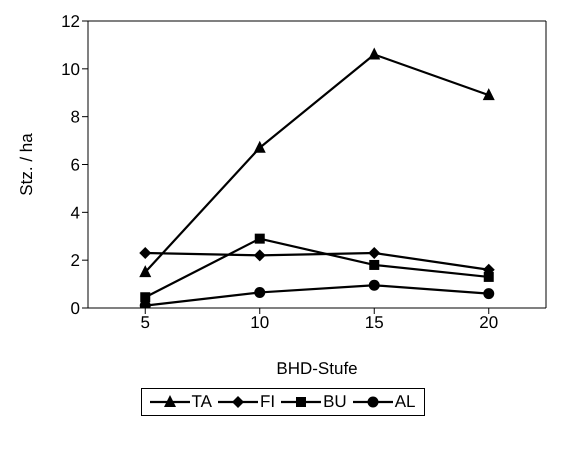 The height and width of the screenshot is (455, 561). I want to click on legend-label: AL, so click(405, 402).